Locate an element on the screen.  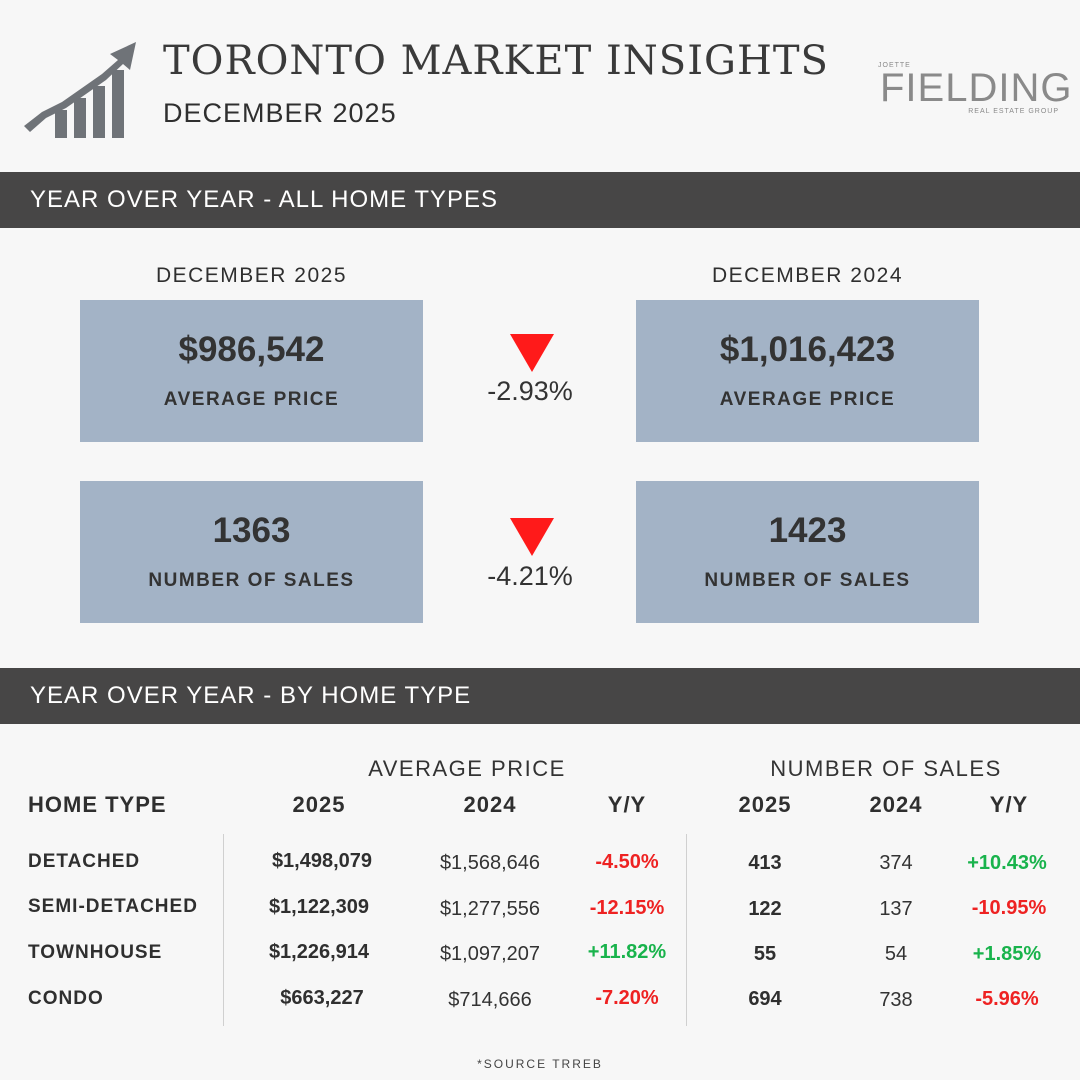
sales-yy-semi-detached: -10.95% is located at coordinates (1009, 908).